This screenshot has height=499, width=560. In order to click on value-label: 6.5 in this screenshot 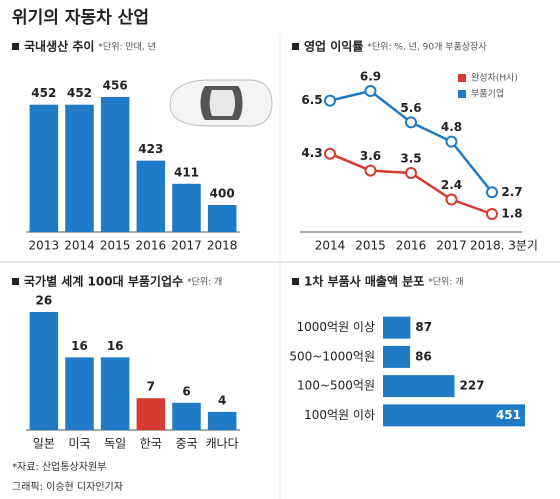, I will do `click(311, 100)`.